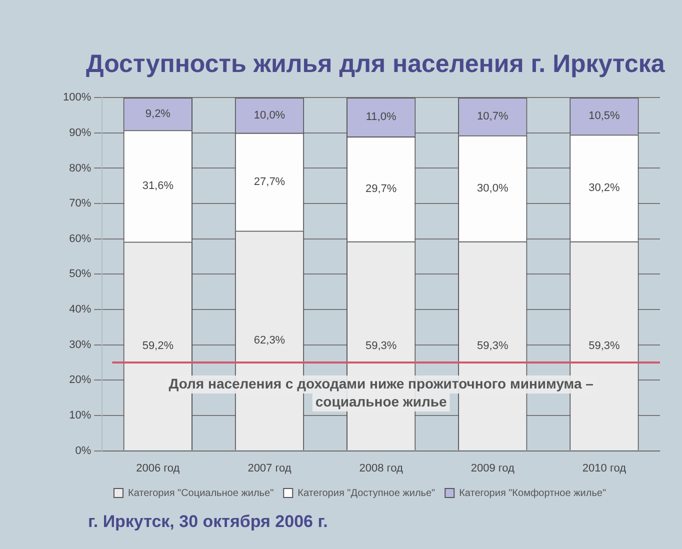 This screenshot has height=549, width=682. I want to click on data-label: 10,5%, so click(604, 116).